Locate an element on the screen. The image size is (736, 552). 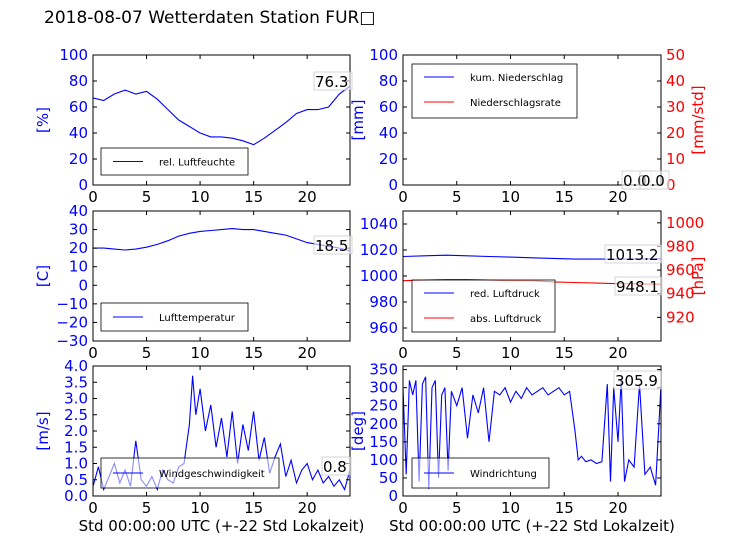
y-tick-label: 300 is located at coordinates (383, 388).